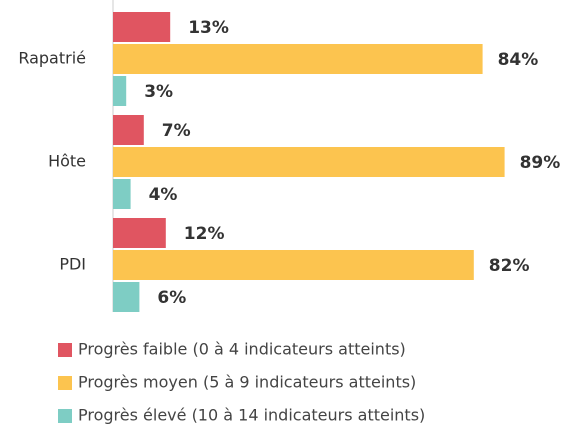  I want to click on value-label: 4%, so click(163, 195).